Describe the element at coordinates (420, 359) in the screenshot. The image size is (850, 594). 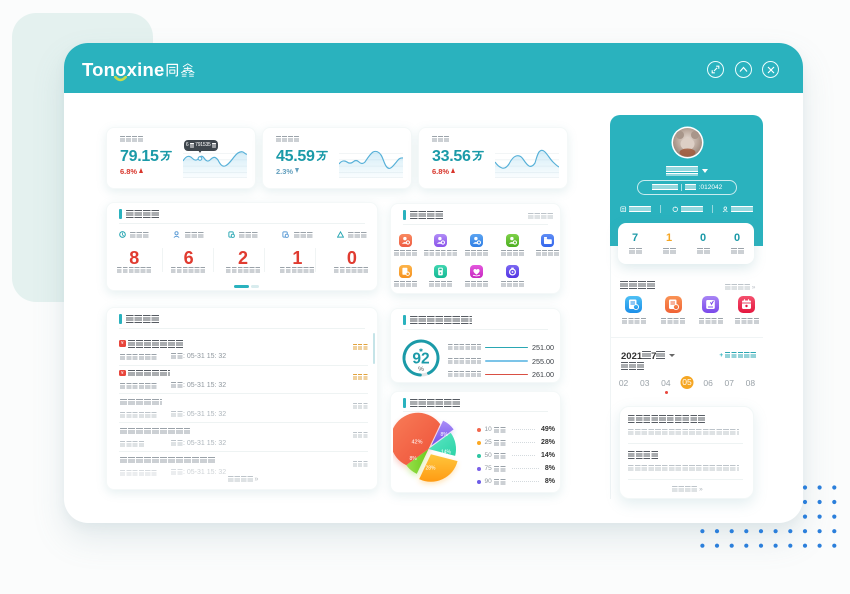
I see `svg-text: 92` at that location.